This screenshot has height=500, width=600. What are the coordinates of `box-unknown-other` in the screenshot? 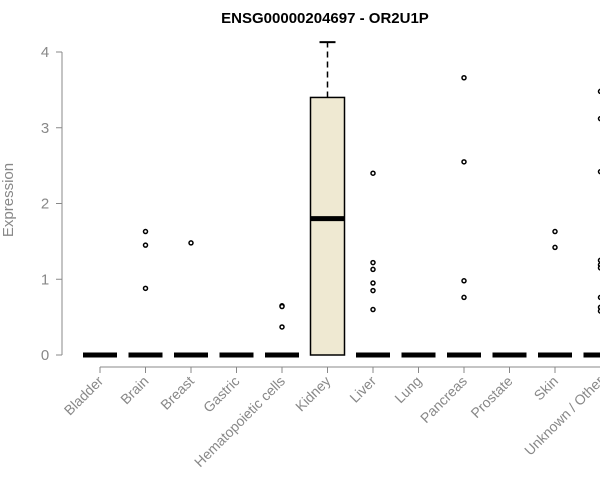 It's located at (591, 223).